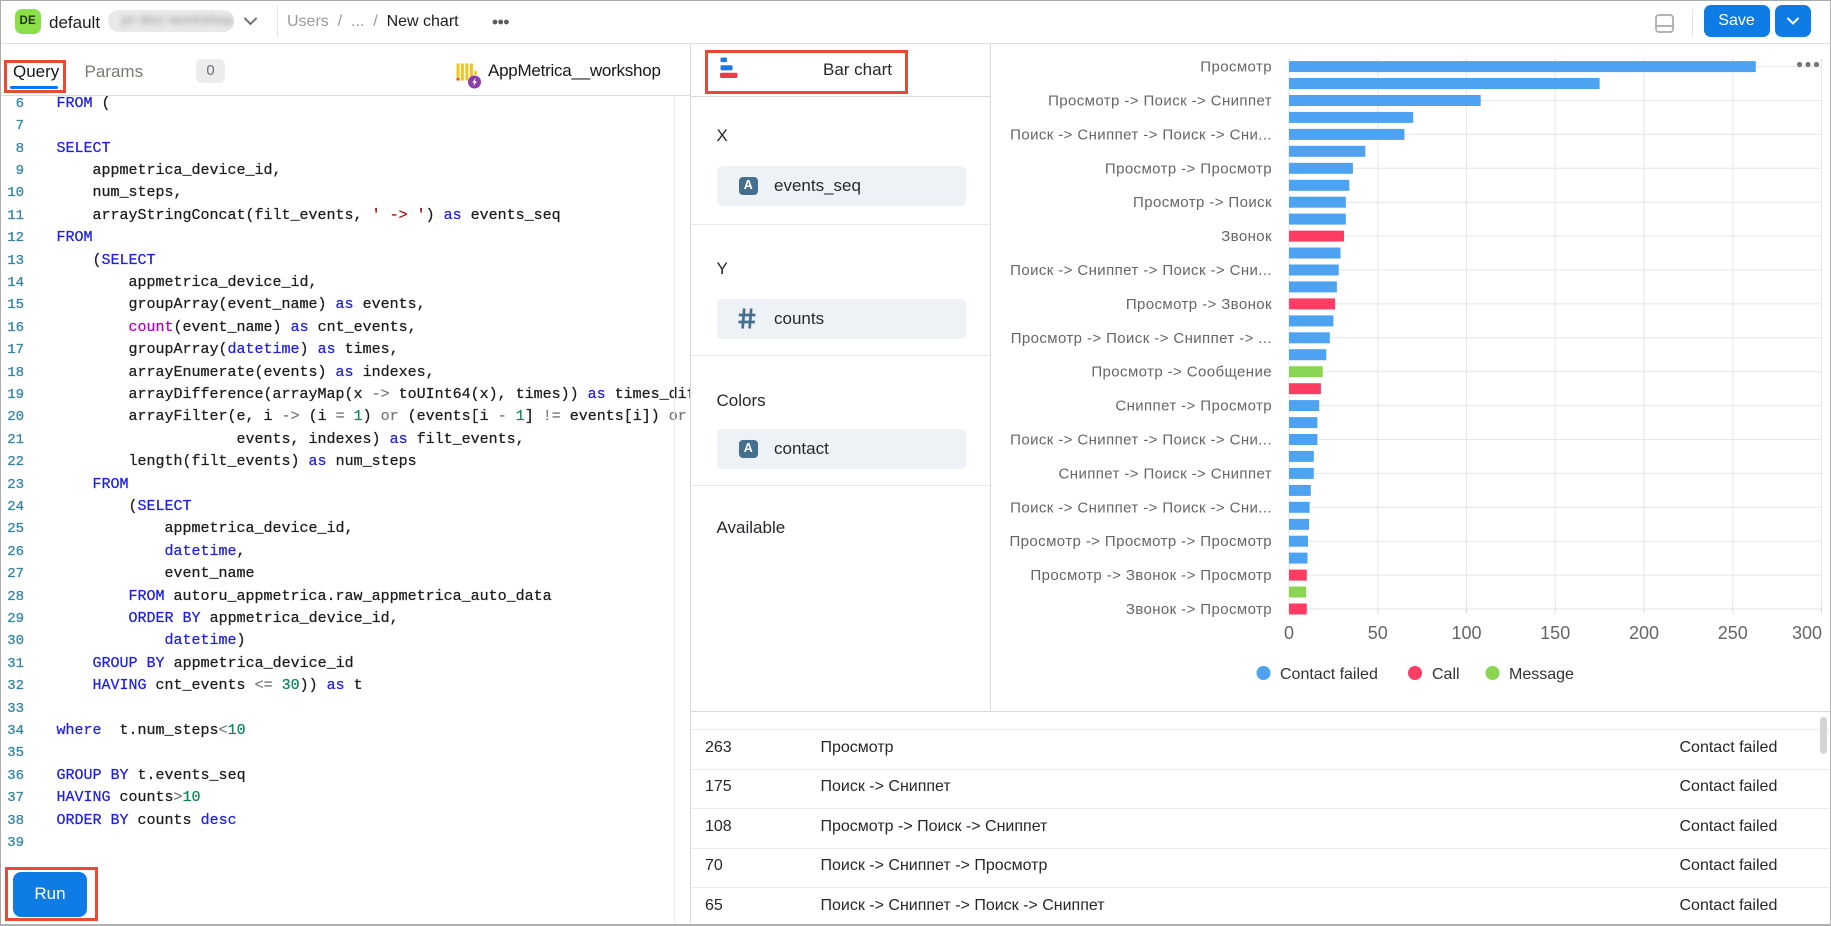 The image size is (1831, 926). What do you see at coordinates (1160, 101) in the screenshot?
I see `svg-text: Просмотр -> Поиск -> Сниппет` at bounding box center [1160, 101].